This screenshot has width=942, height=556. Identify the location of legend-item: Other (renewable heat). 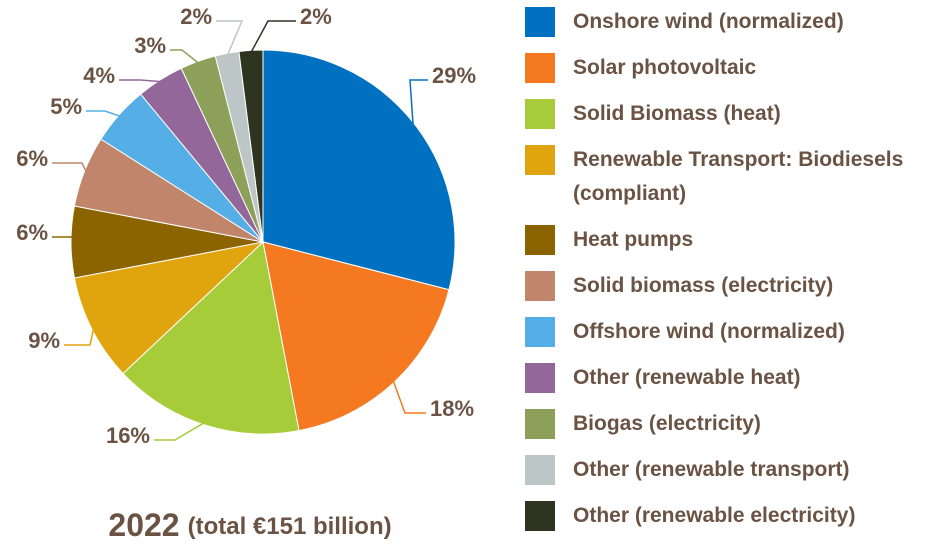
(732, 378).